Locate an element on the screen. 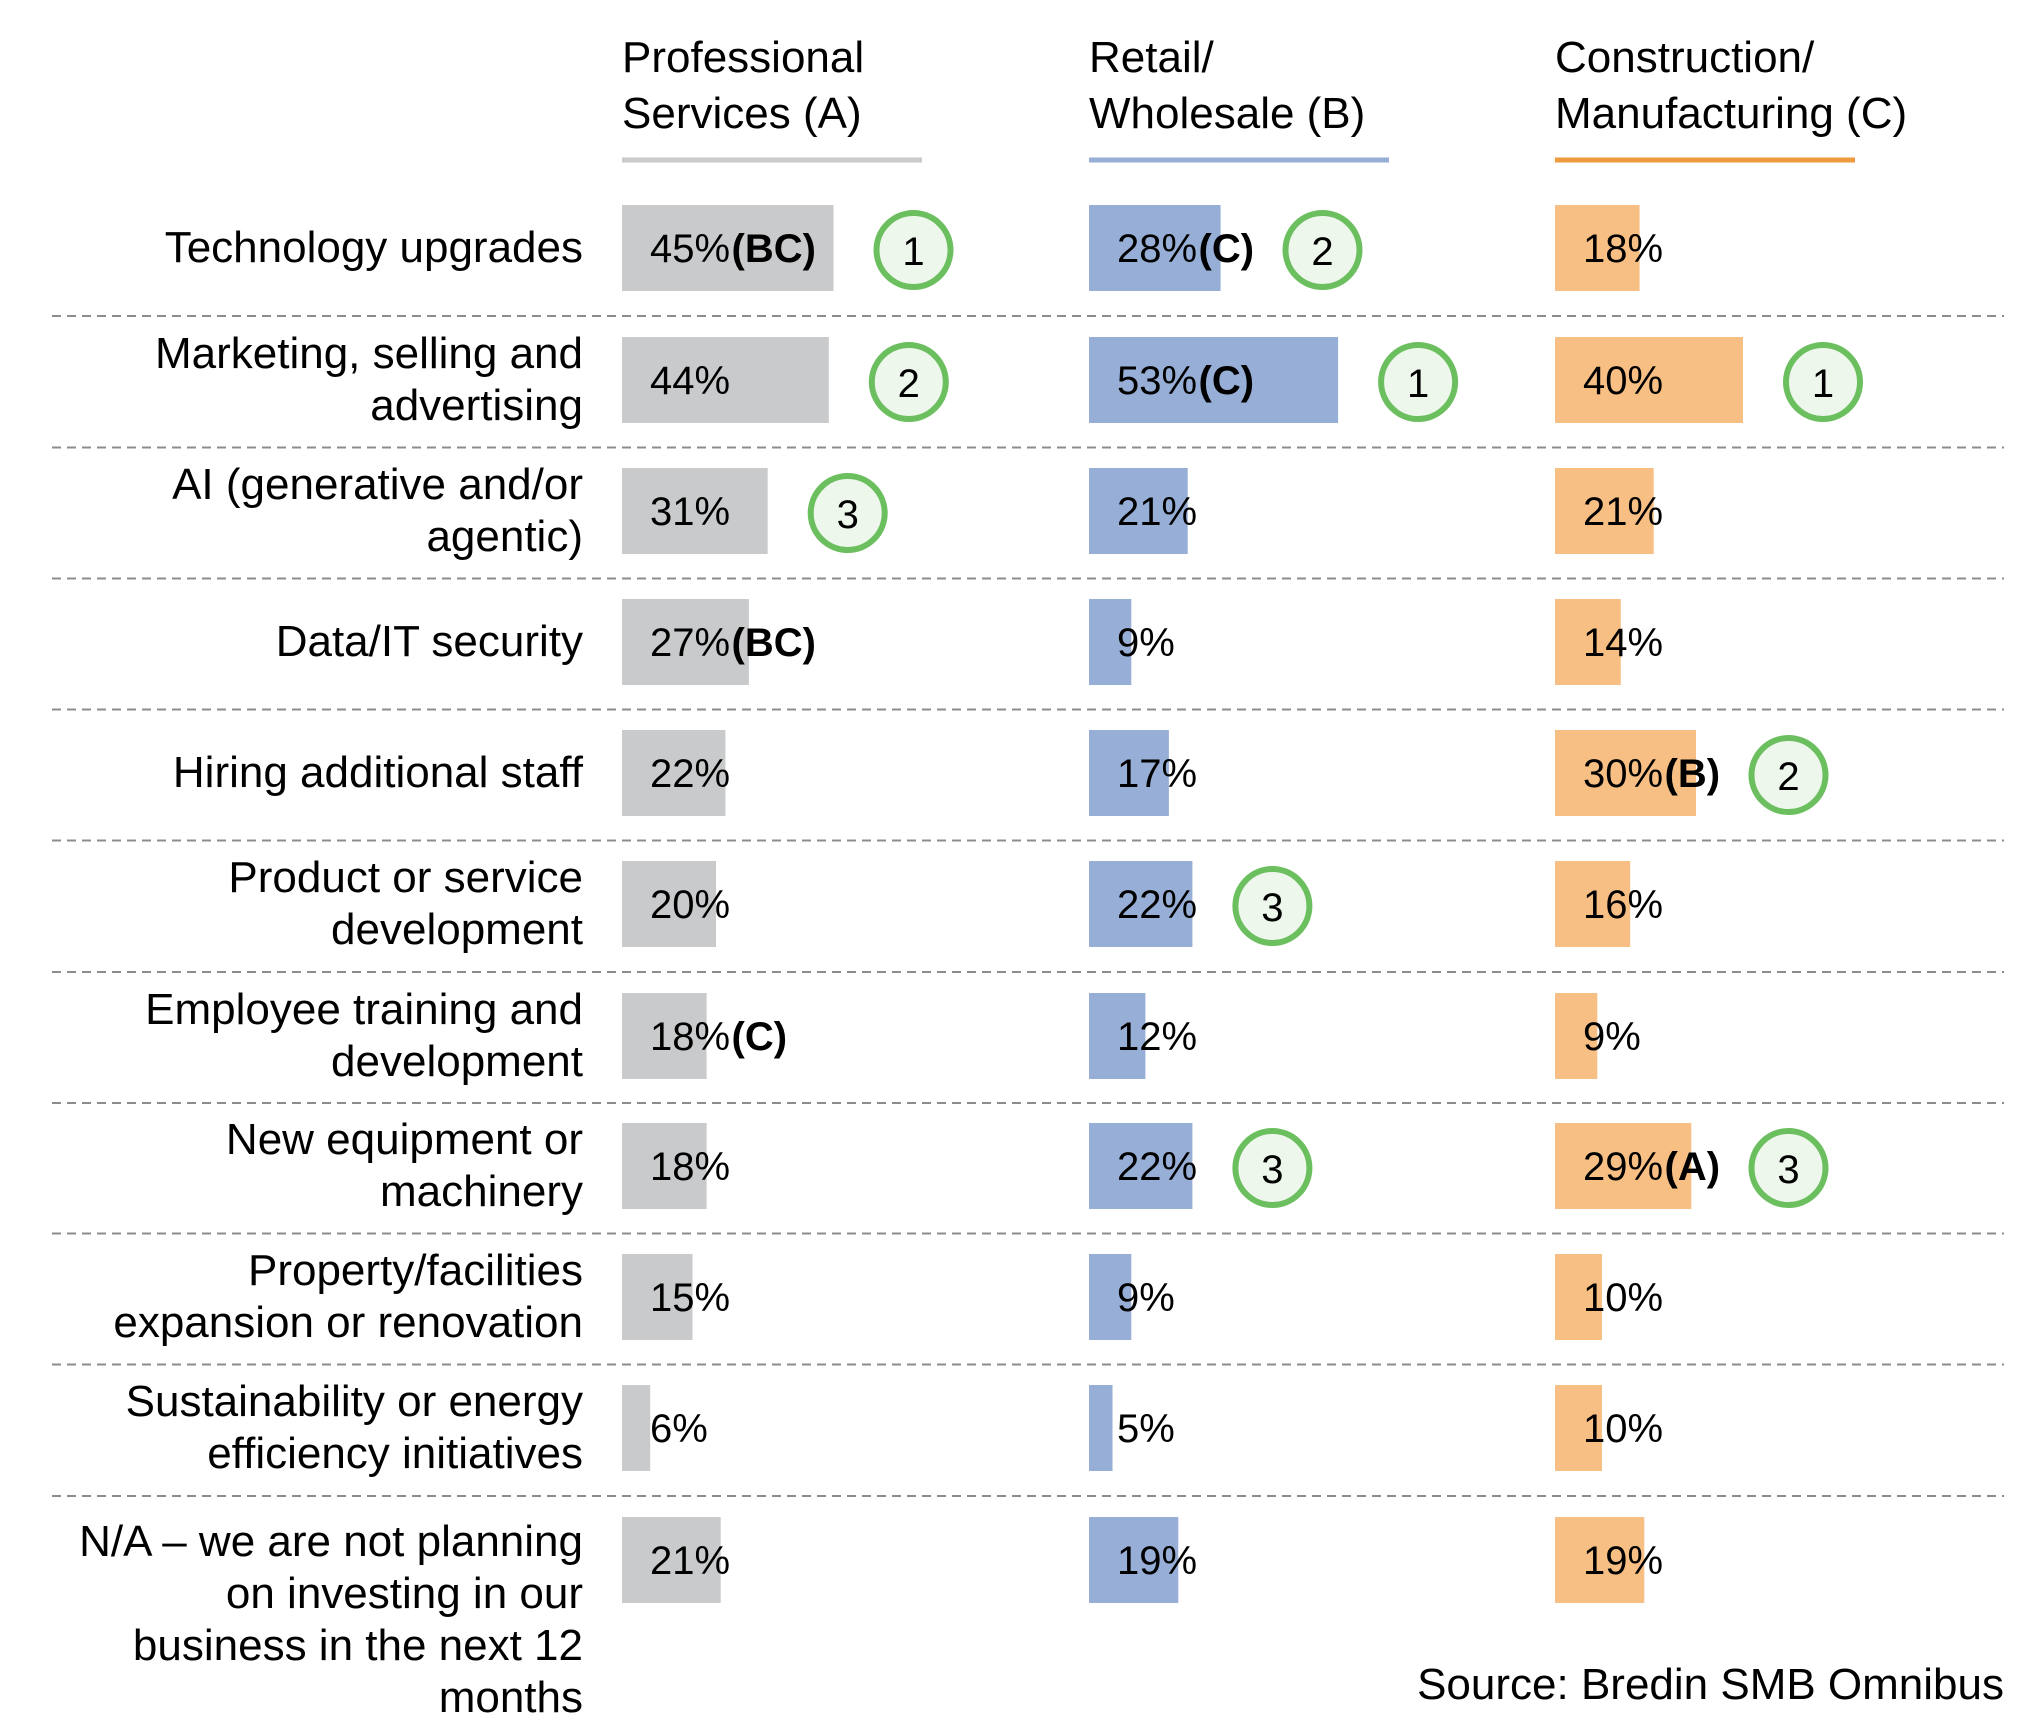 Image resolution: width=2038 pixels, height=1736 pixels. value-label-professional-services-a-8: 18% is located at coordinates (690, 1167).